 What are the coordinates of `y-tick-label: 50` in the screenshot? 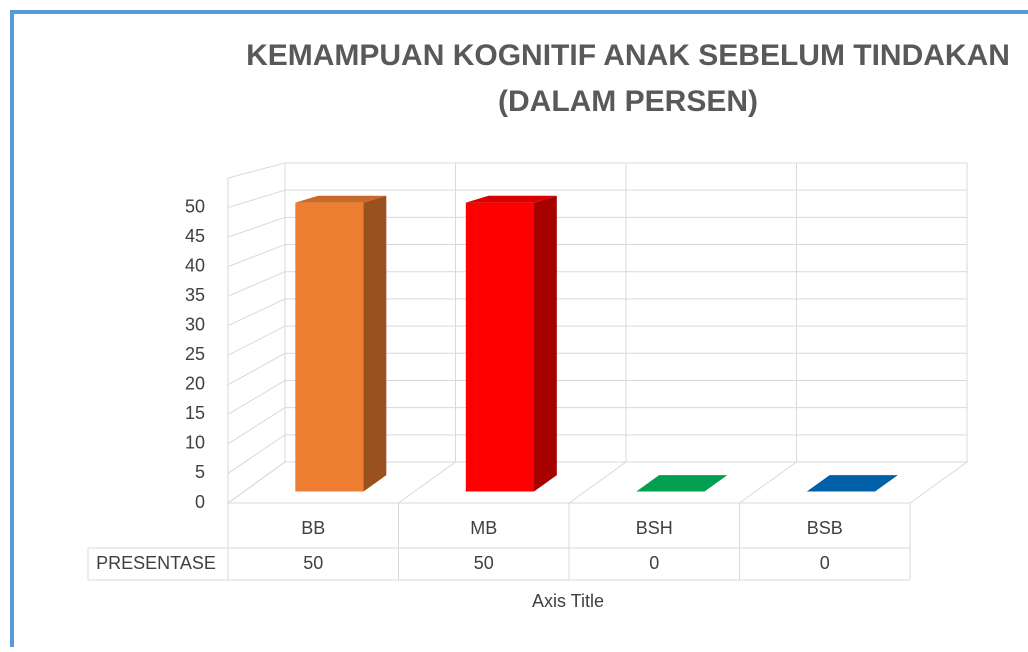 It's located at (195, 206).